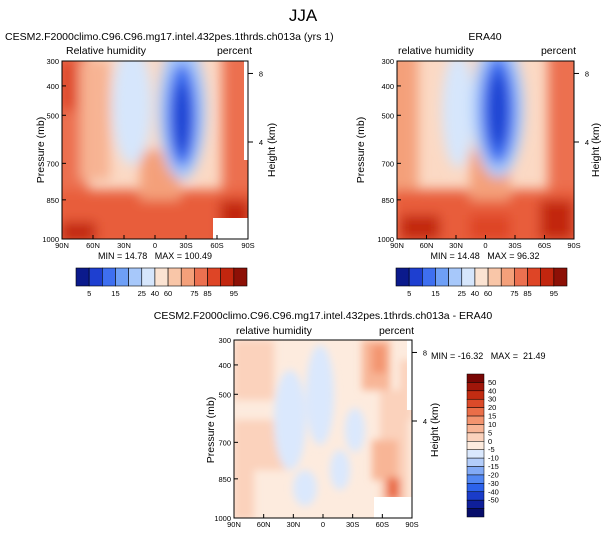 This screenshot has width=606, height=543. Describe the element at coordinates (475, 293) in the screenshot. I see `panel-obs-colorbar-label: 40` at that location.